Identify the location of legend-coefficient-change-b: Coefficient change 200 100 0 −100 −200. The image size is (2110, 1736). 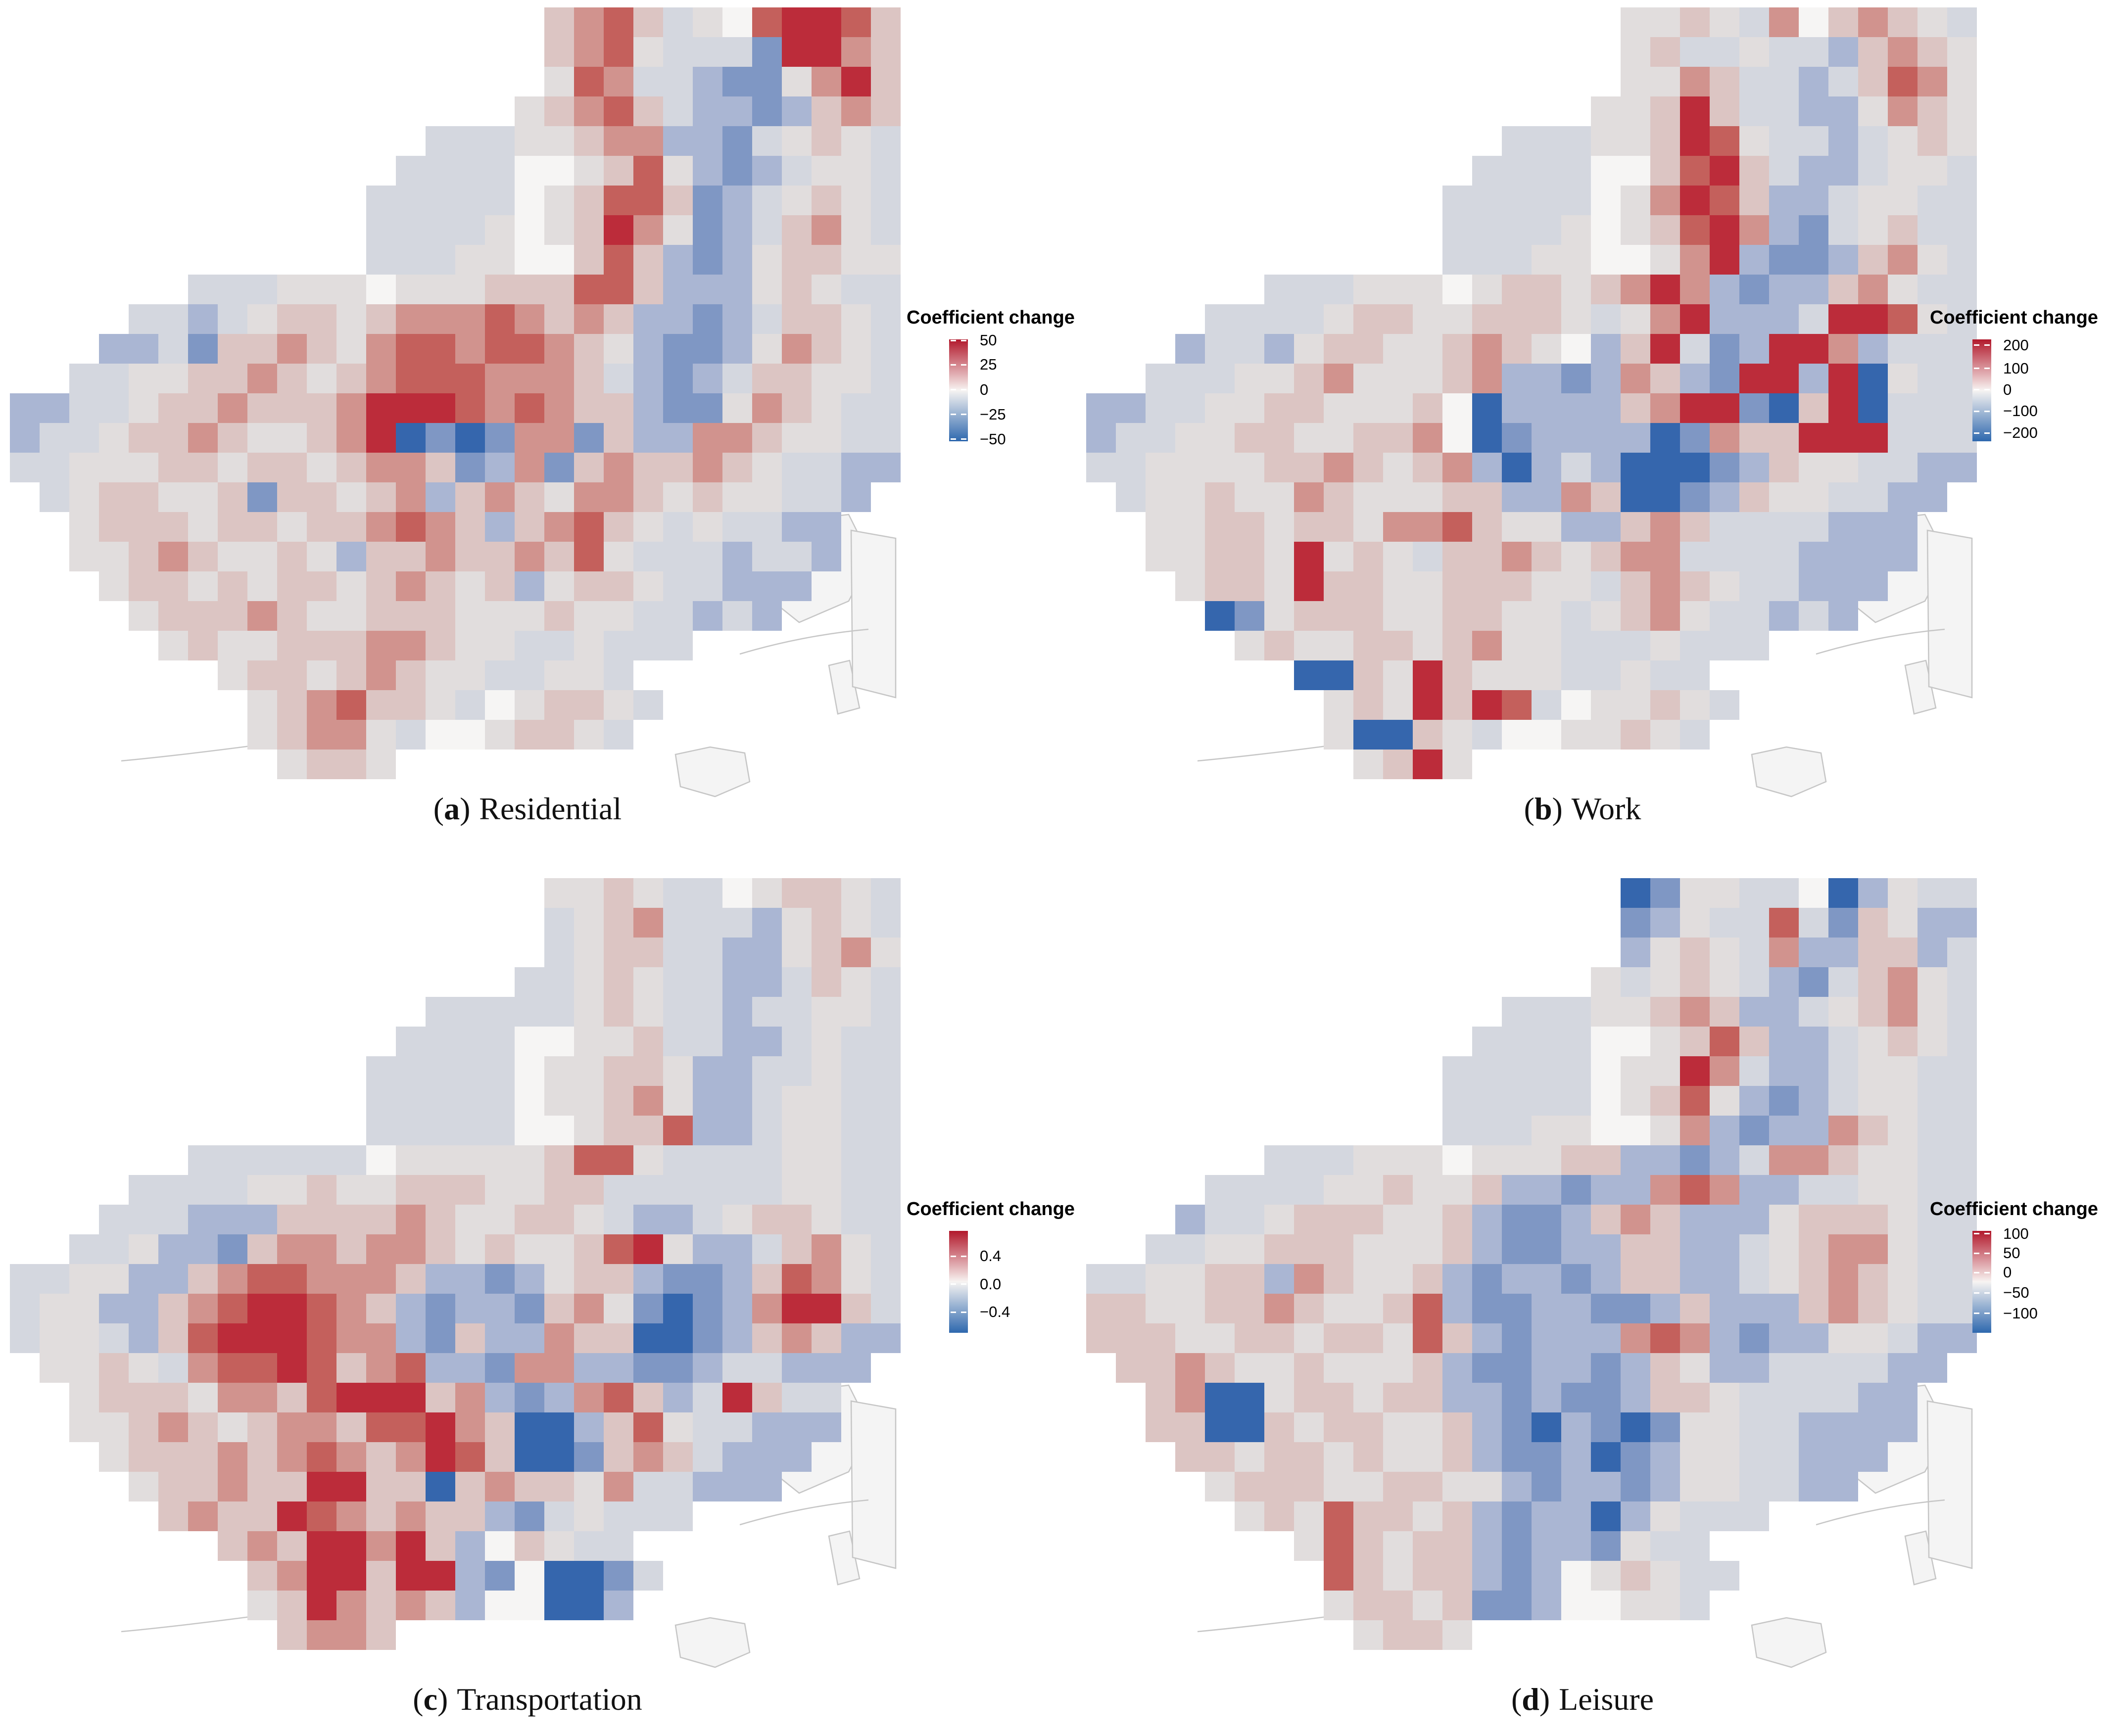
(2014, 375).